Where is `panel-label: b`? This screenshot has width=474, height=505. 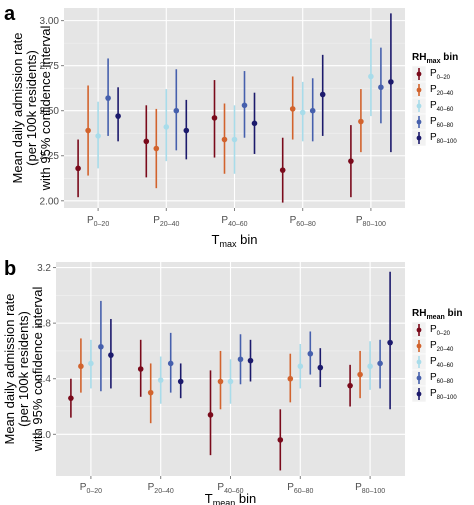 panel-label: b is located at coordinates (10, 269).